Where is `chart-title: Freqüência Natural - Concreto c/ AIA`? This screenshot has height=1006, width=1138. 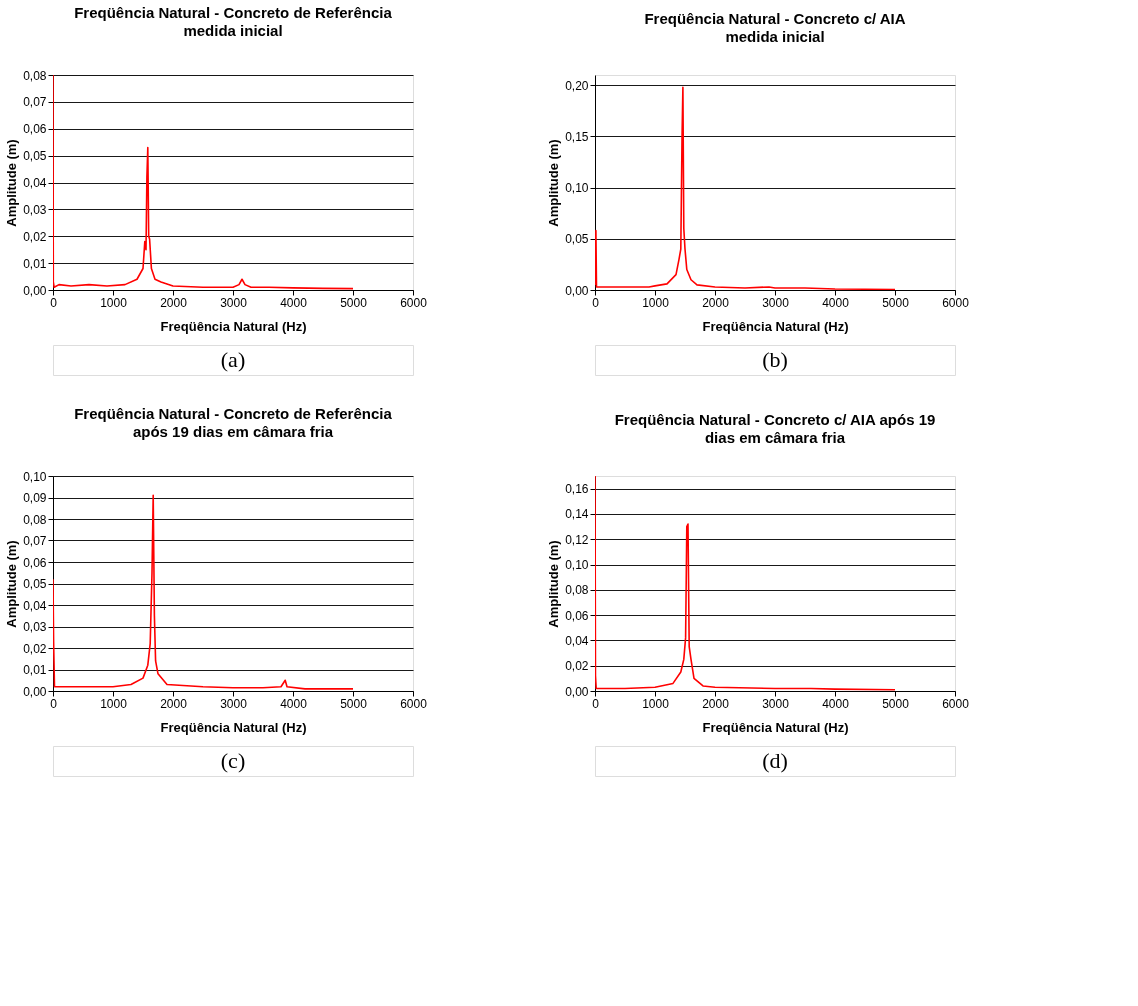
chart-title: Freqüência Natural - Concreto c/ AIA is located at coordinates (775, 18).